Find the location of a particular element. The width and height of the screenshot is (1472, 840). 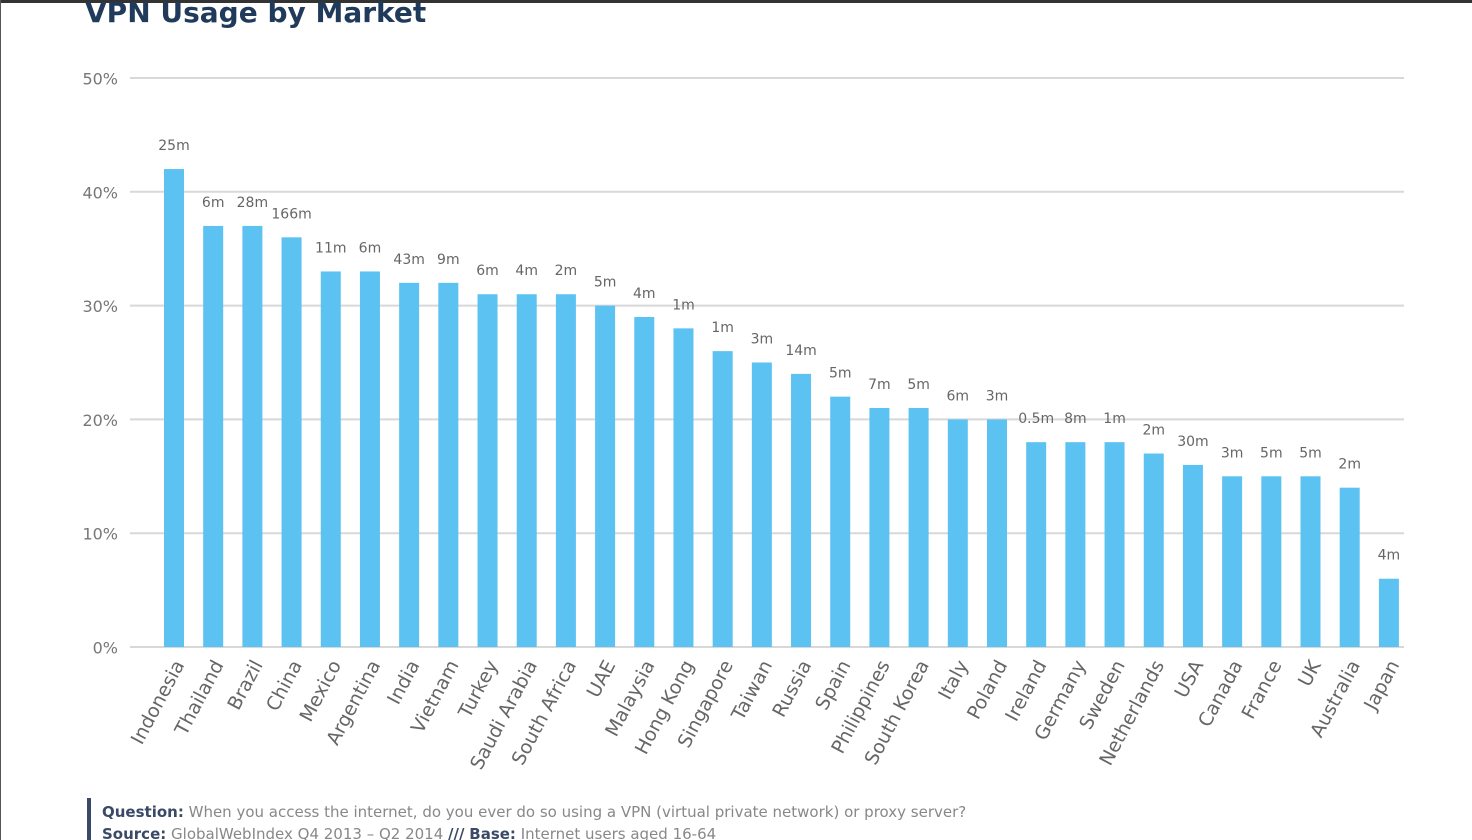

y-tick-label: 30% is located at coordinates (100, 306).